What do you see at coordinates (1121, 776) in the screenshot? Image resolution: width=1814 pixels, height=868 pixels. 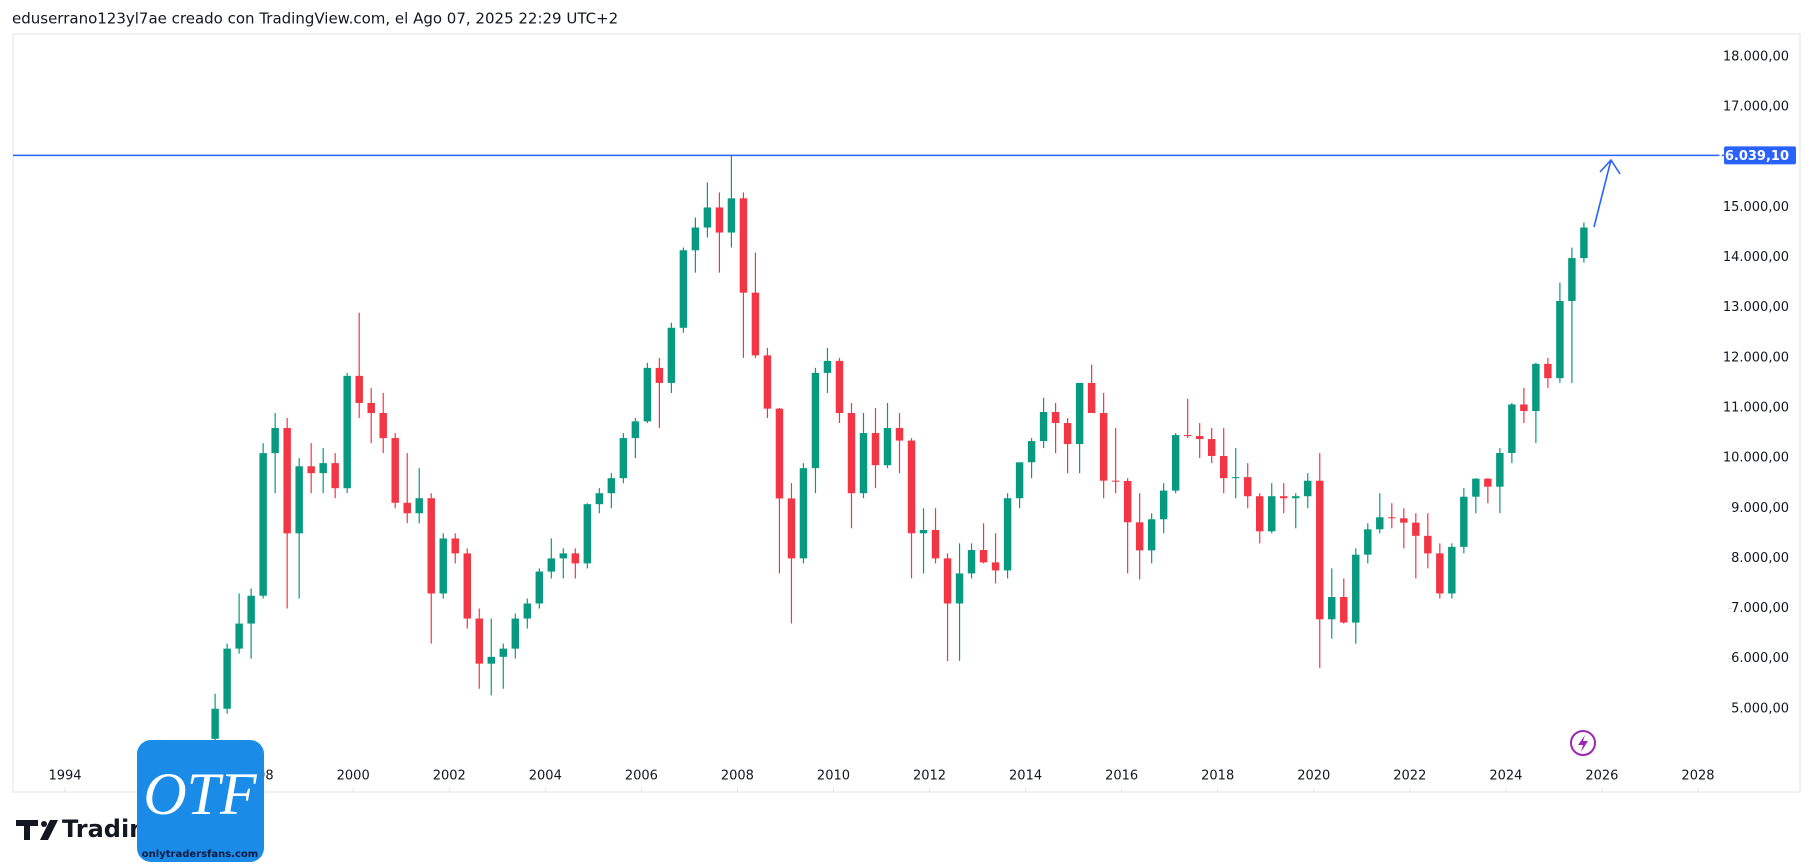 I see `x-tick-label: 2016` at bounding box center [1121, 776].